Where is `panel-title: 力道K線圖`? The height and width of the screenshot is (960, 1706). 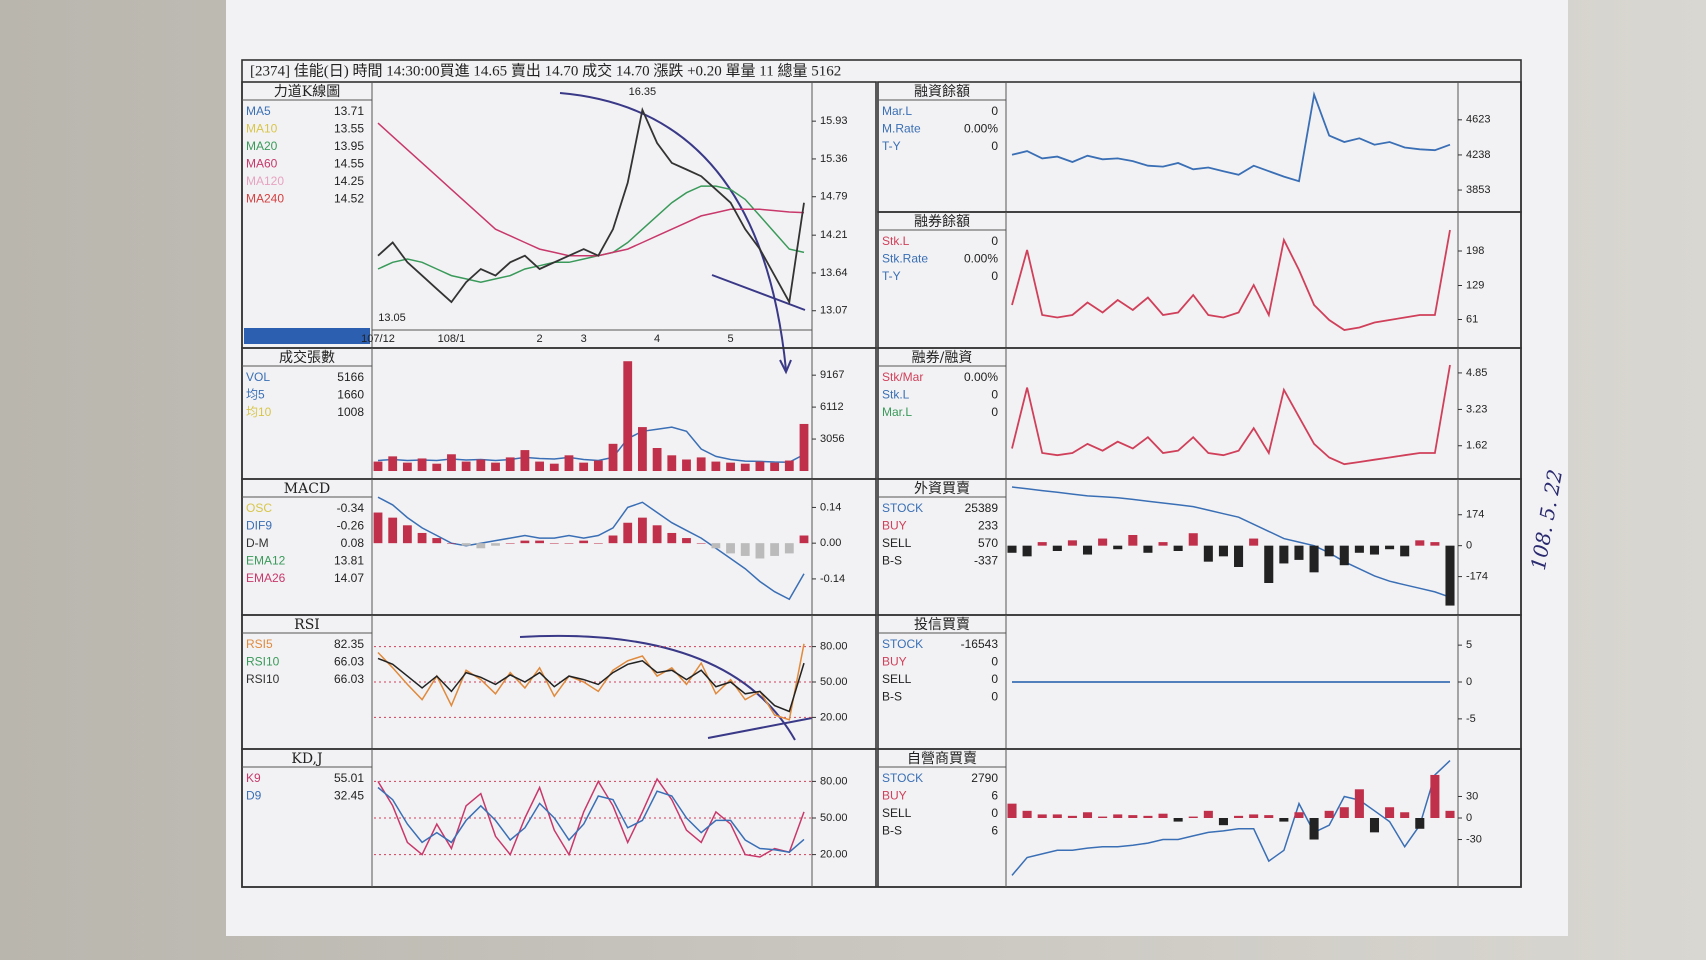
panel-title: 力道K線圖 is located at coordinates (307, 92).